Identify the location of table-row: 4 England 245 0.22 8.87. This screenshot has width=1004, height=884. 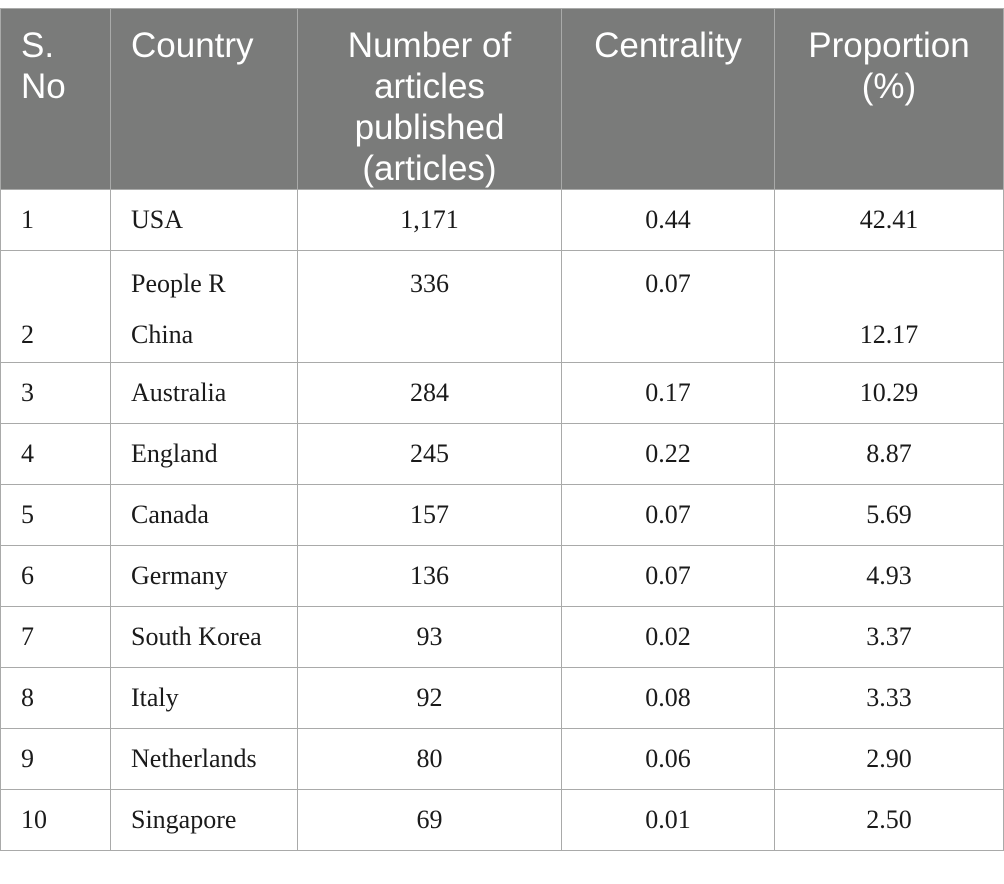
(502, 454).